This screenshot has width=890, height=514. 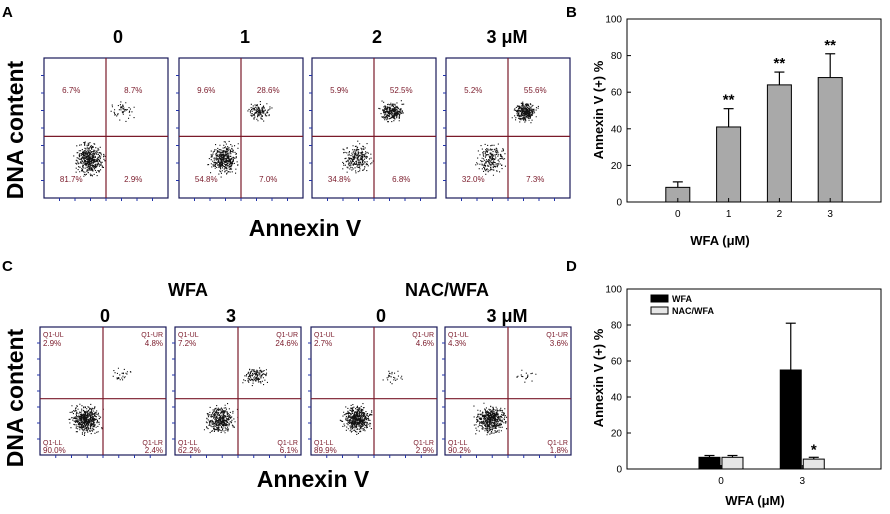 I want to click on panel-label-d: D, so click(x=571, y=266).